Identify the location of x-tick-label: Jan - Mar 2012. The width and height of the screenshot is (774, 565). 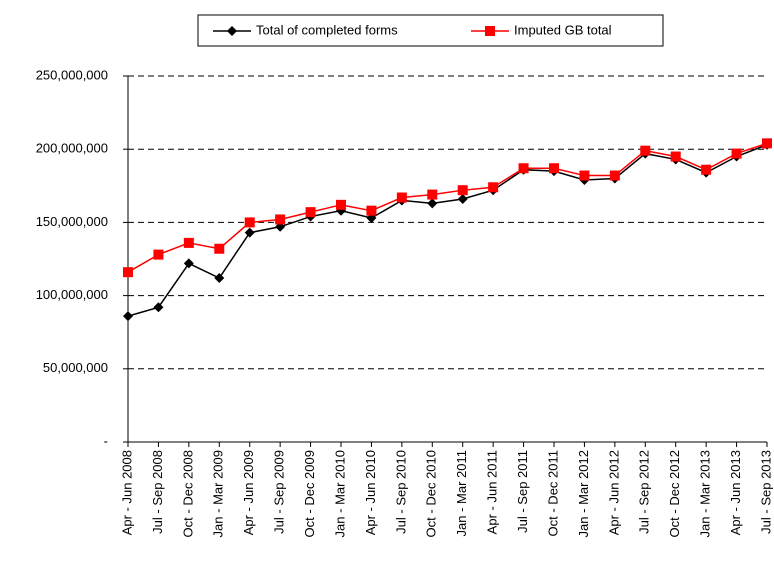
(583, 493).